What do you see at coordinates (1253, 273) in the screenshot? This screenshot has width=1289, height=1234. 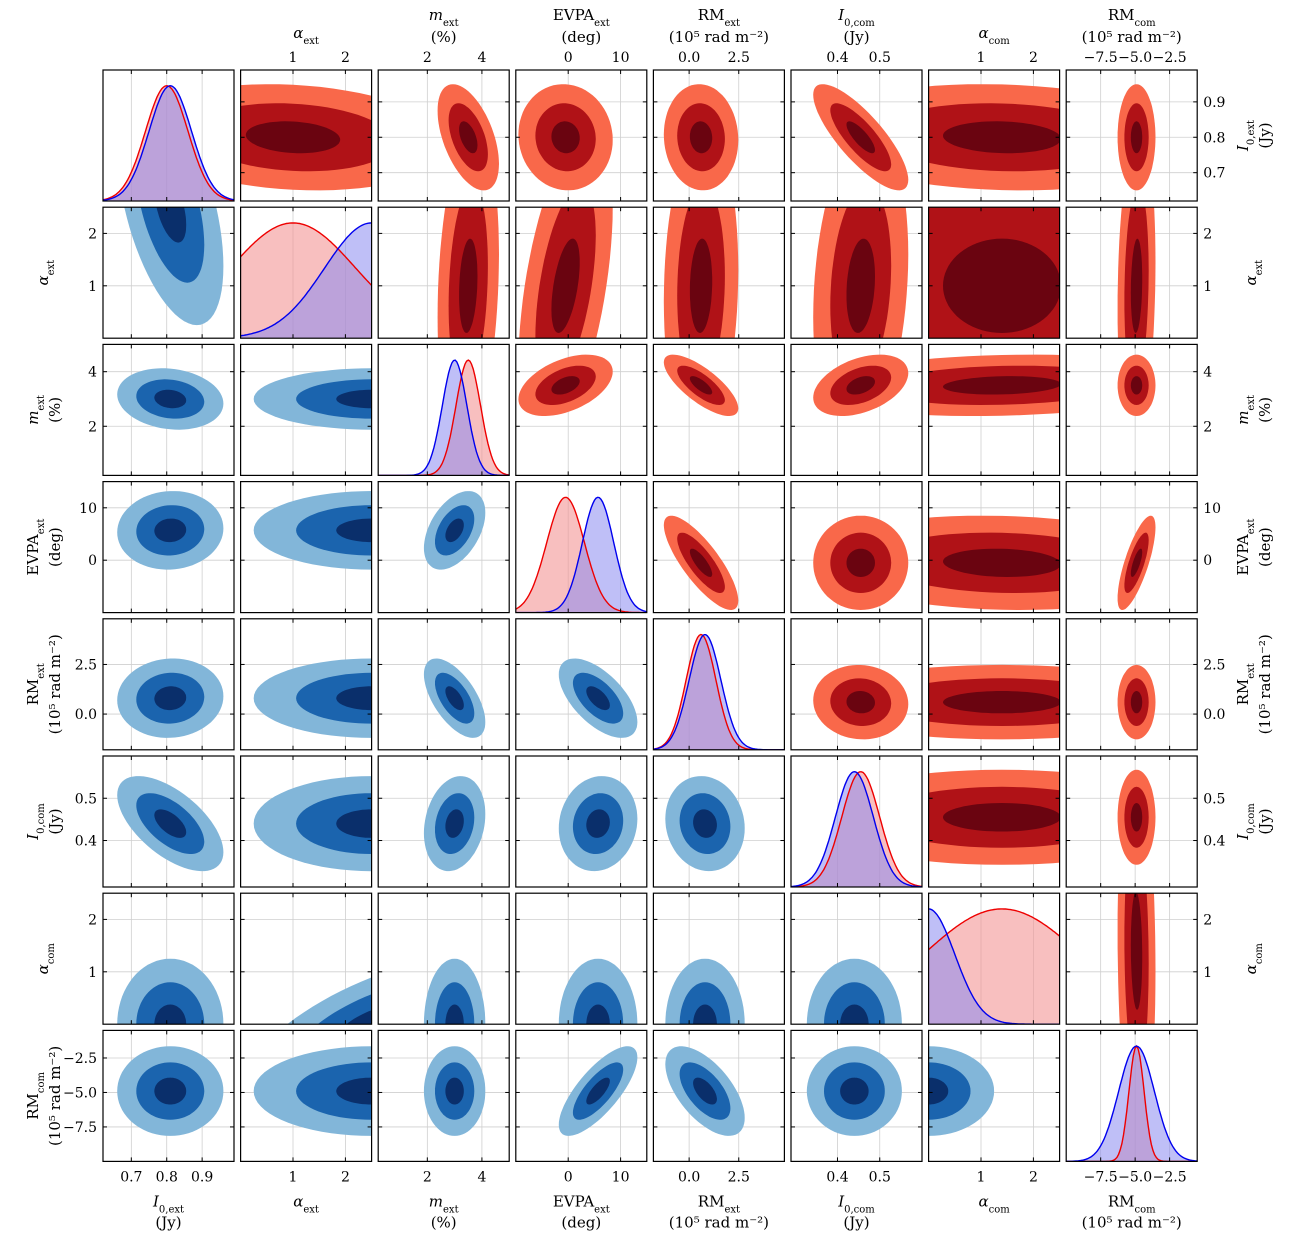 I see `y-axis-label: αext` at bounding box center [1253, 273].